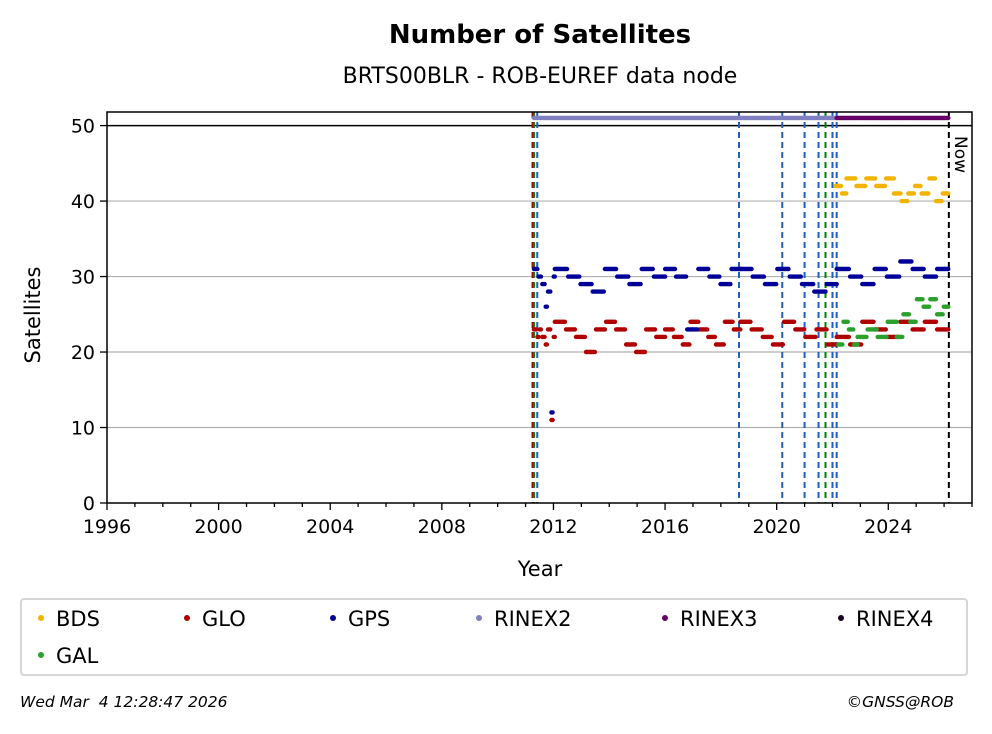 The width and height of the screenshot is (992, 734). Describe the element at coordinates (540, 35) in the screenshot. I see `chart-title: Number of Satellites` at that location.